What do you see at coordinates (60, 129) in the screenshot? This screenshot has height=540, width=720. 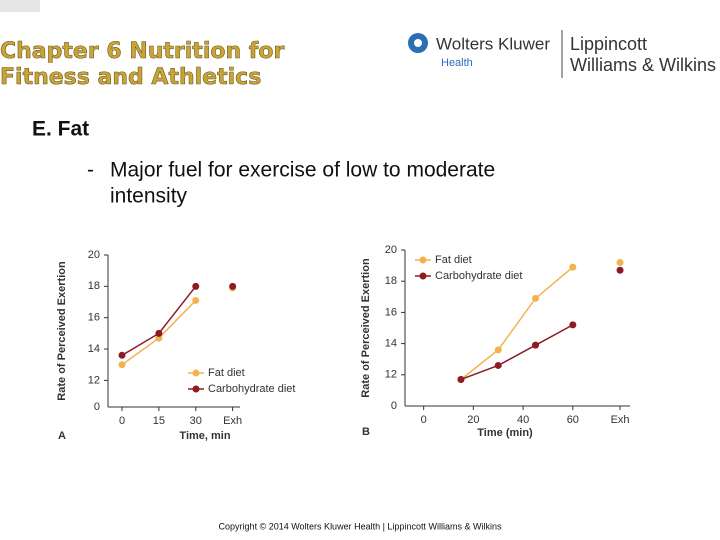 I see `section-heading: E. Fat` at bounding box center [60, 129].